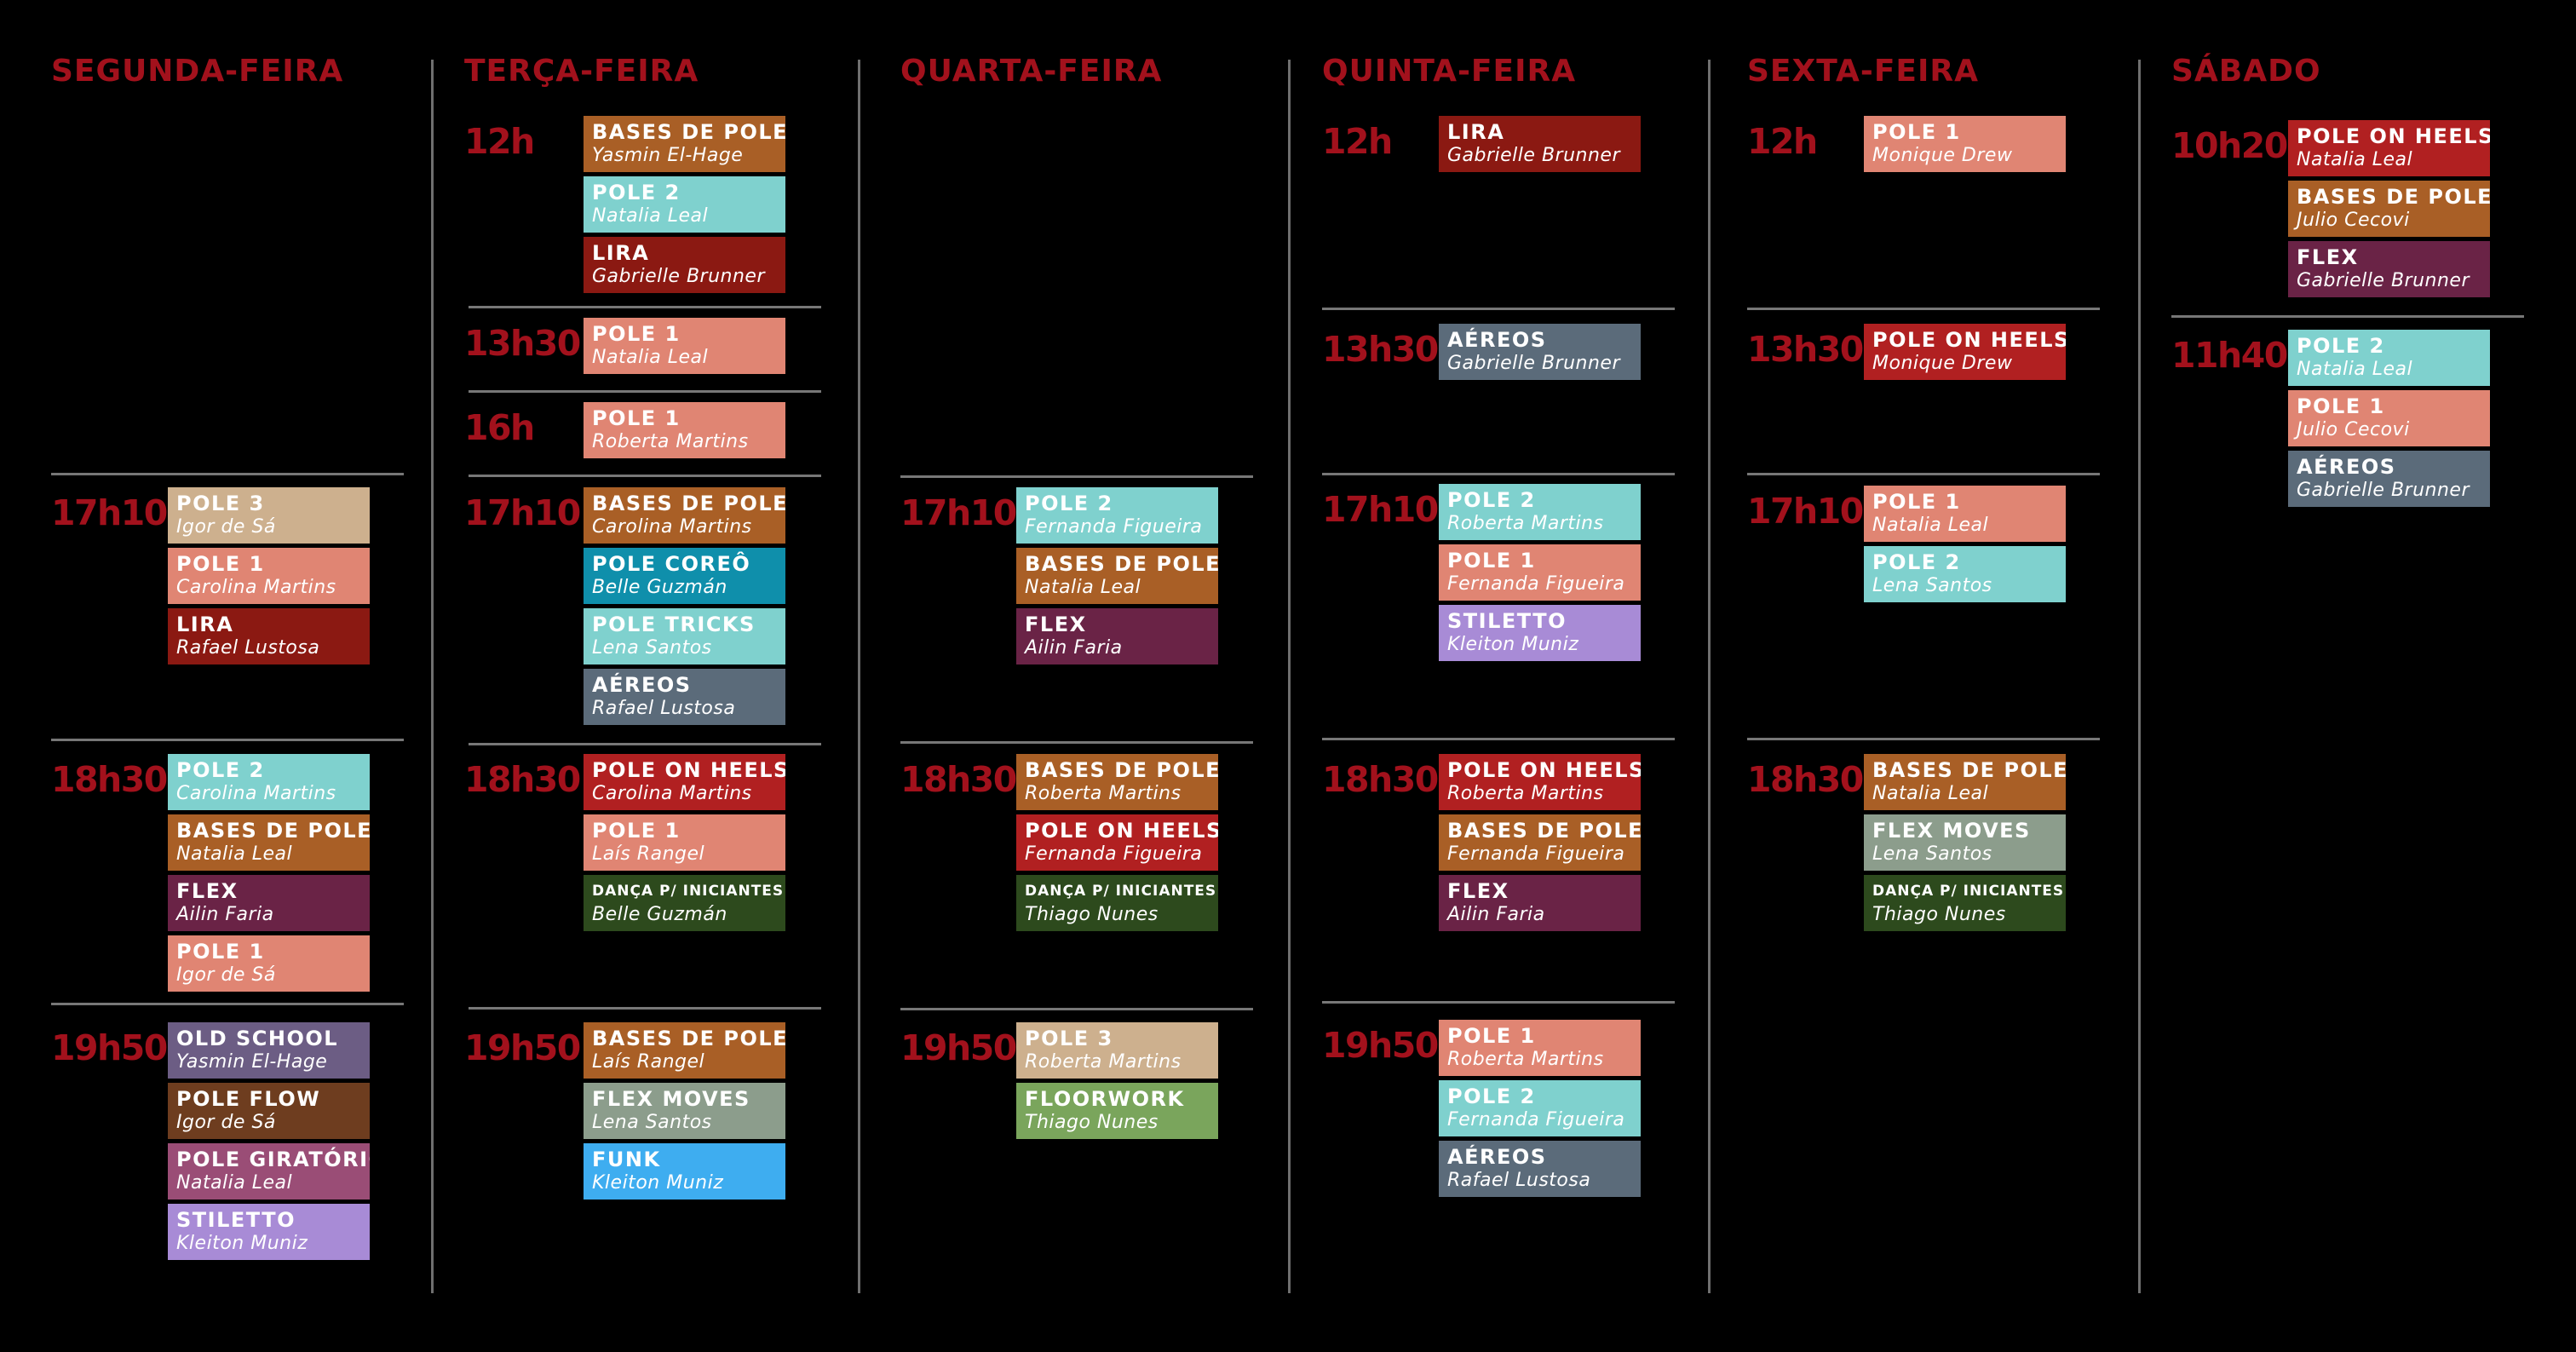  Describe the element at coordinates (1969, 891) in the screenshot. I see `class-name: DANÇA P/ INICIANTES` at that location.